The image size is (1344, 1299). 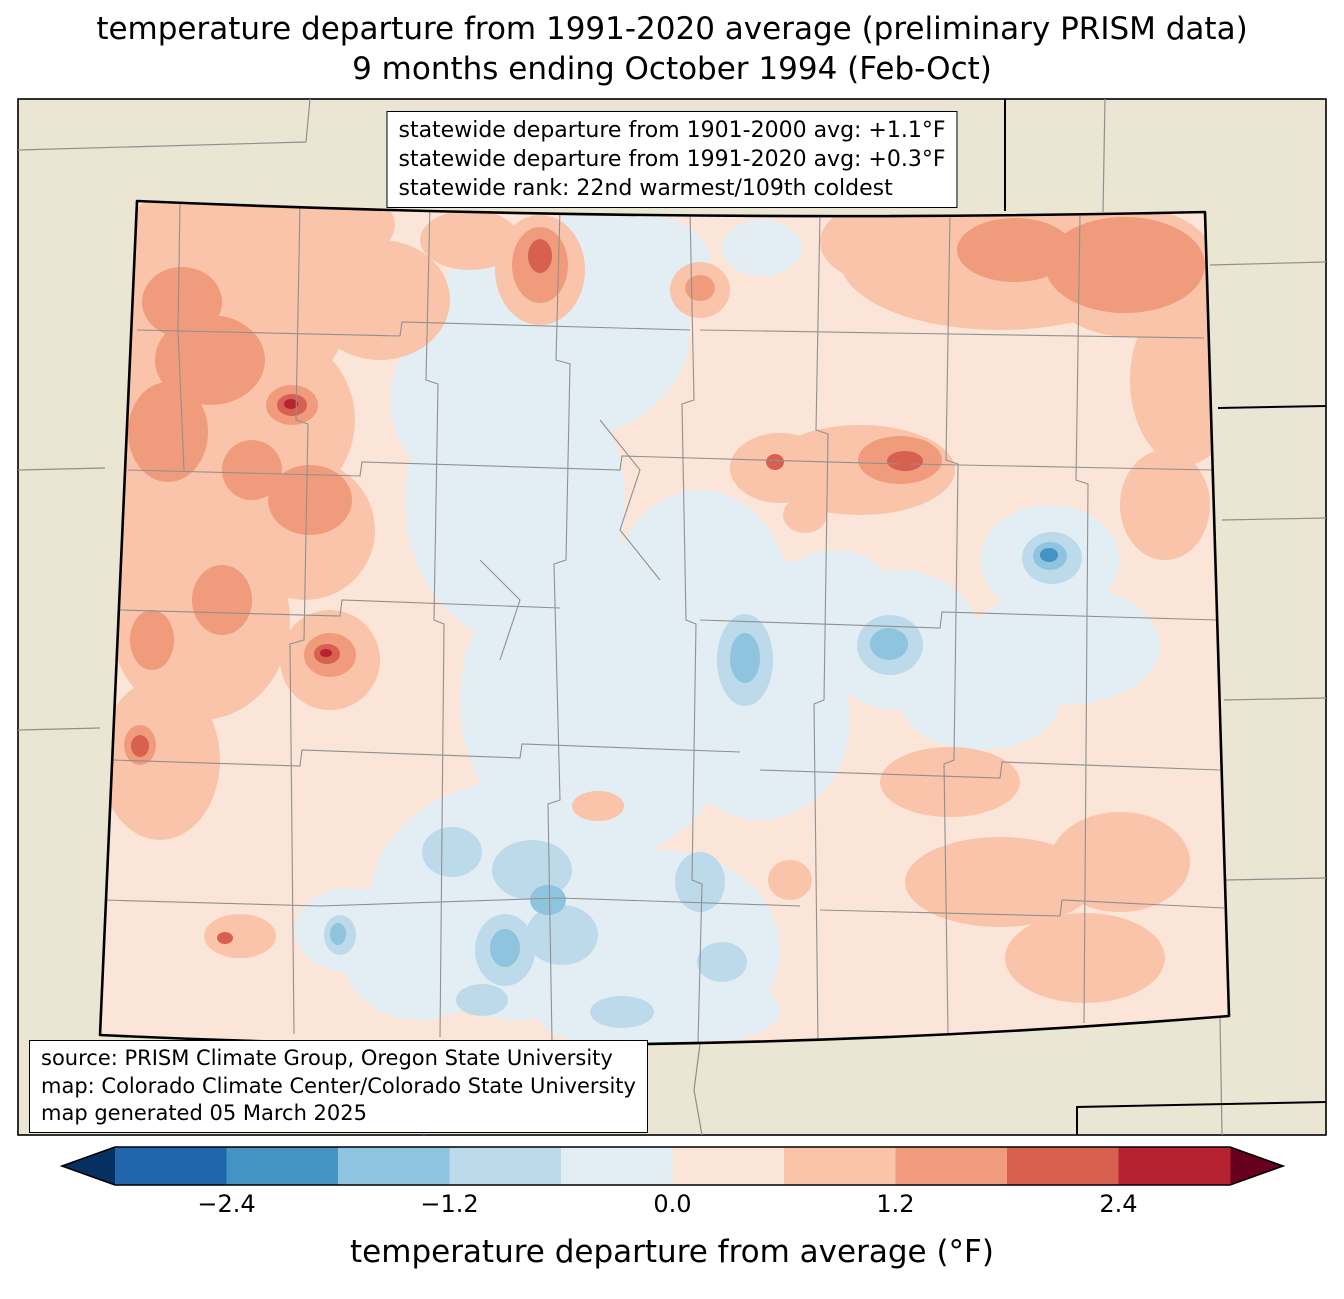 I want to click on contours-neg2.4-to-neg1.8, so click(x=1049, y=555).